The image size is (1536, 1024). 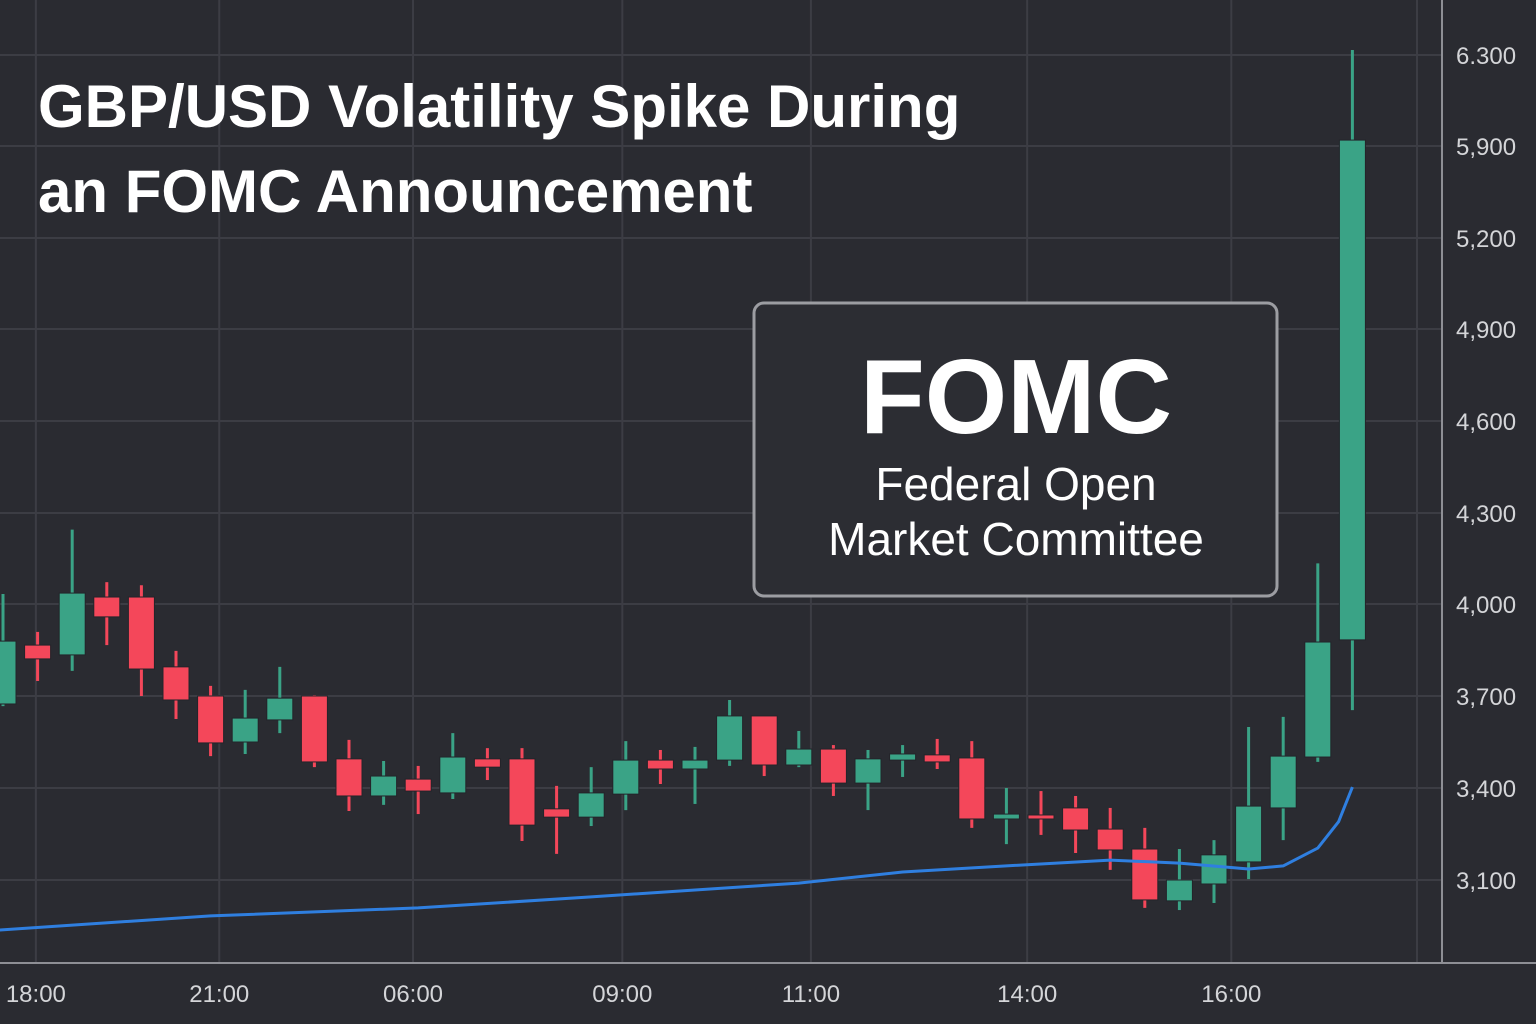 I want to click on annotation-frame, so click(x=1015, y=449).